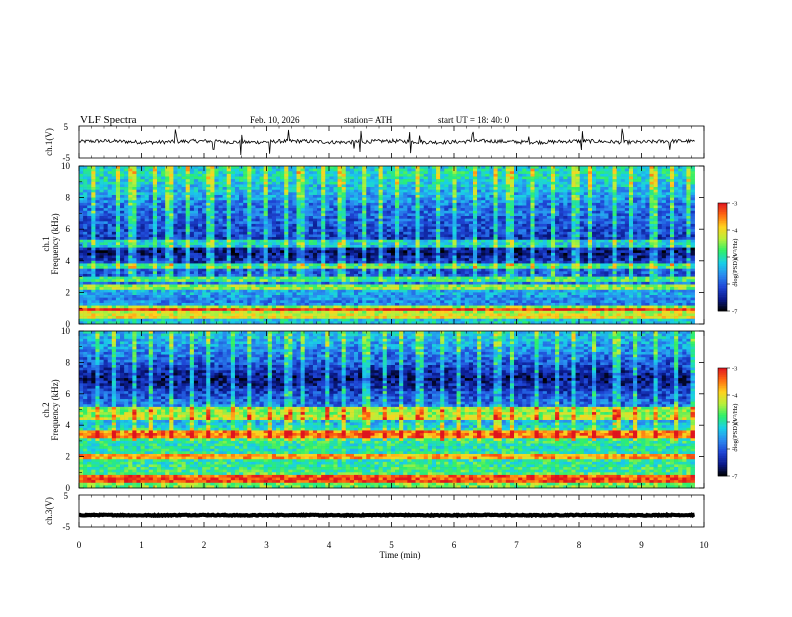  Describe the element at coordinates (108, 120) in the screenshot. I see `figure-title: VLF Spectra` at that location.